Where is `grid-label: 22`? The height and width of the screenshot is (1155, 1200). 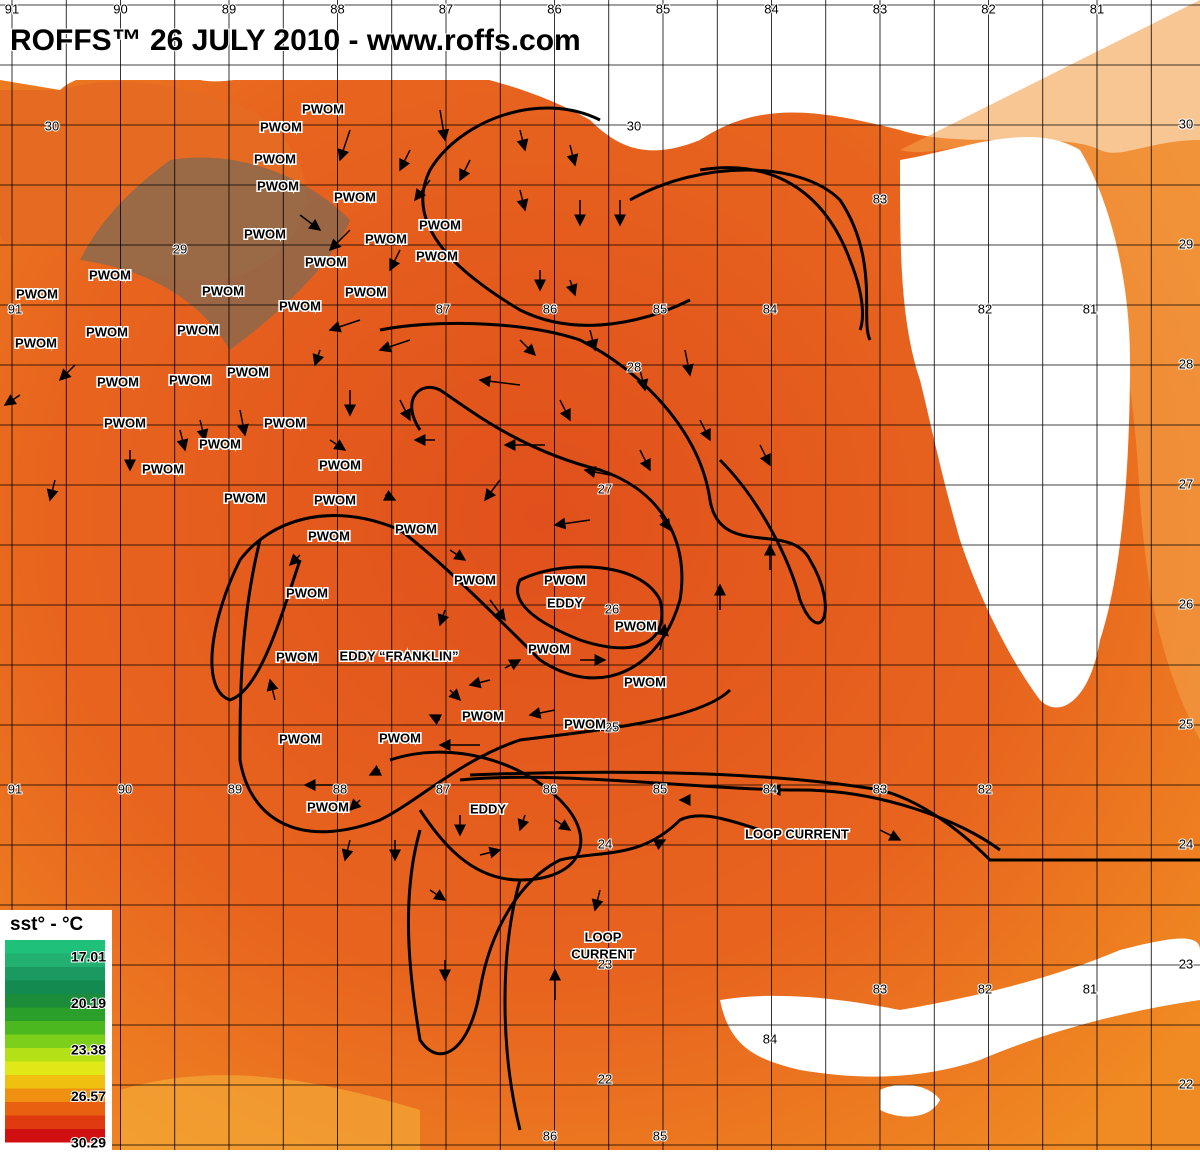 grid-label: 22 is located at coordinates (605, 1078).